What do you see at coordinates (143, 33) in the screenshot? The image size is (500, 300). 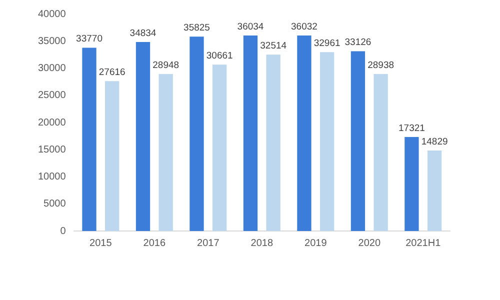 I see `data-label: 34834` at bounding box center [143, 33].